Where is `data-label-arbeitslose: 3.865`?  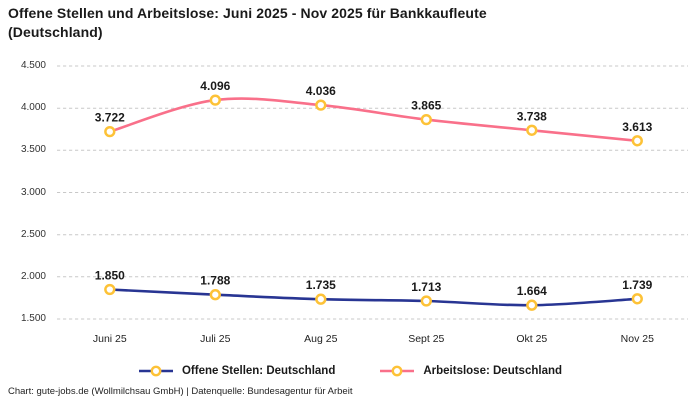 data-label-arbeitslose: 3.865 is located at coordinates (426, 106).